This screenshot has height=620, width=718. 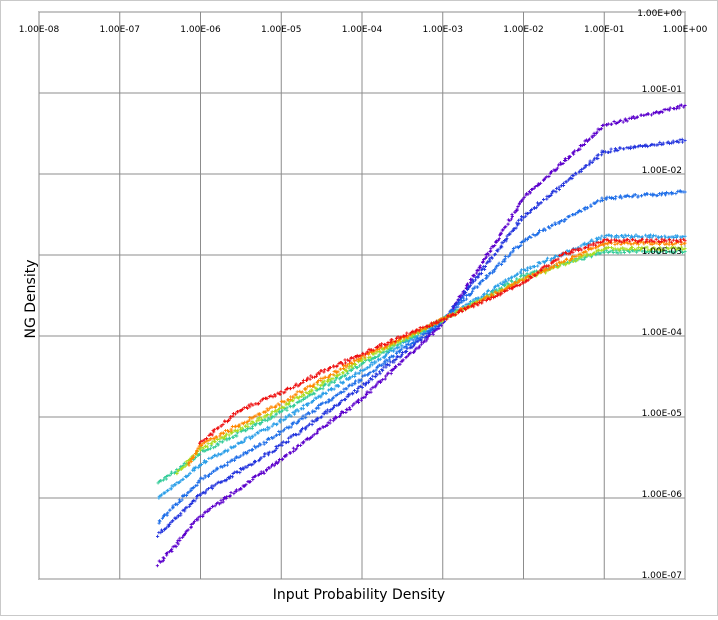 I want to click on y-tick-label: 1.00E-03, so click(x=662, y=252).